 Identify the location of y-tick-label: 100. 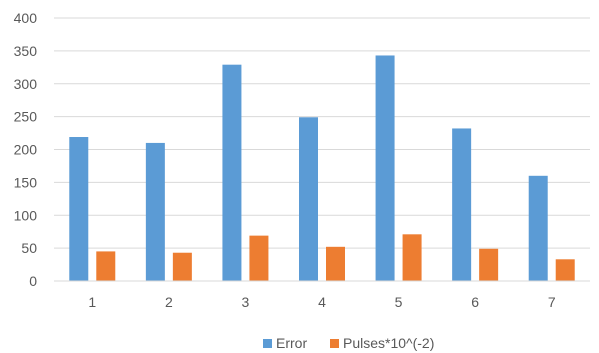
(26, 215).